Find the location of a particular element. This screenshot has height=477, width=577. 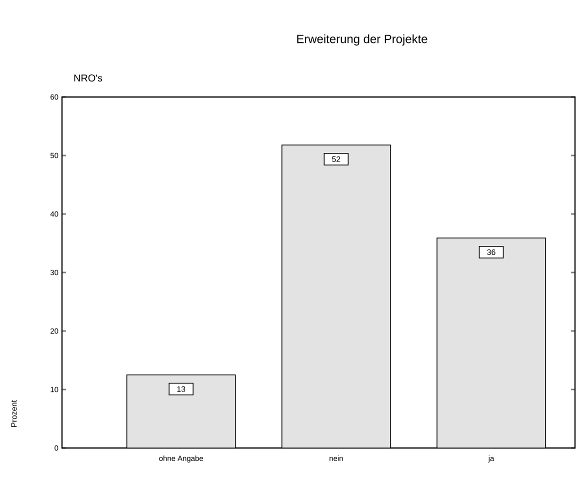

chart-title: Erweiterung der Projekte is located at coordinates (362, 40).